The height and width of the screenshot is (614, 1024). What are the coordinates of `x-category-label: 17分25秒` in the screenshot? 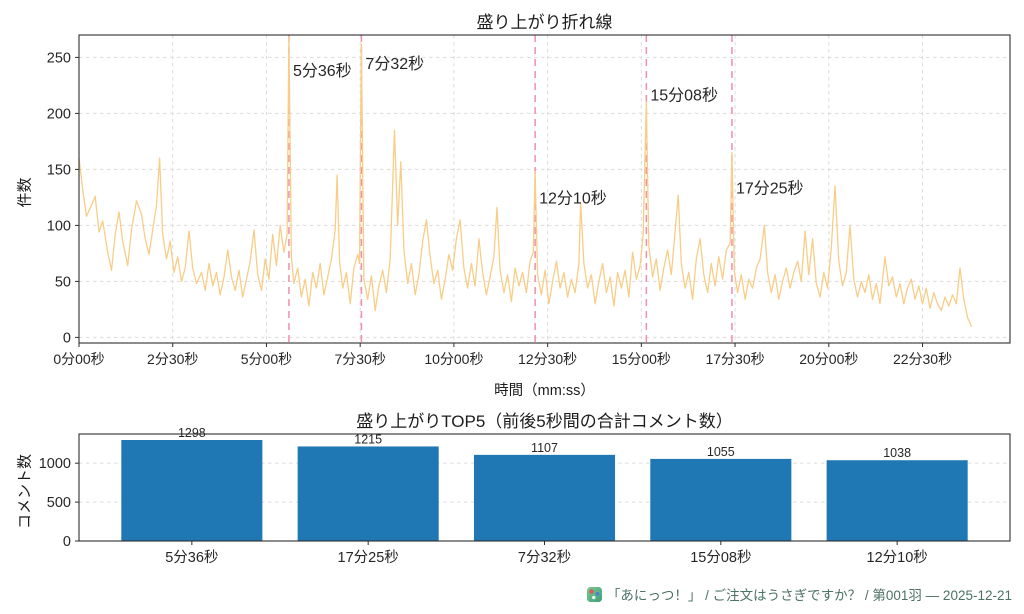 It's located at (368, 557).